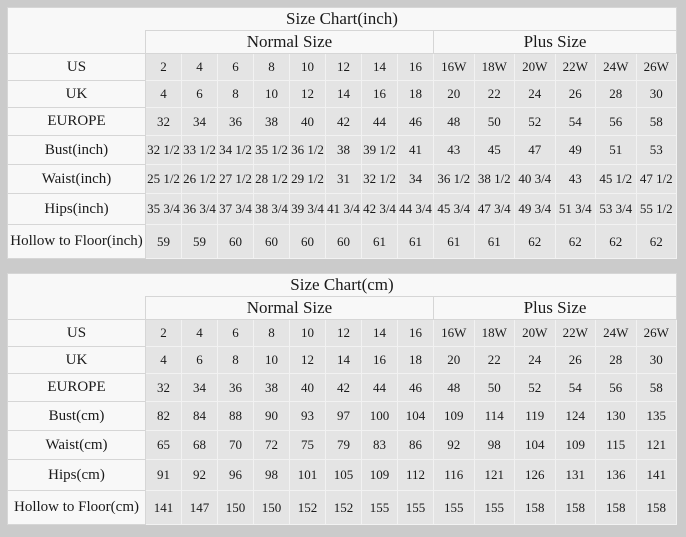  Describe the element at coordinates (342, 285) in the screenshot. I see `table-title-row: Size Chart(cm)` at that location.